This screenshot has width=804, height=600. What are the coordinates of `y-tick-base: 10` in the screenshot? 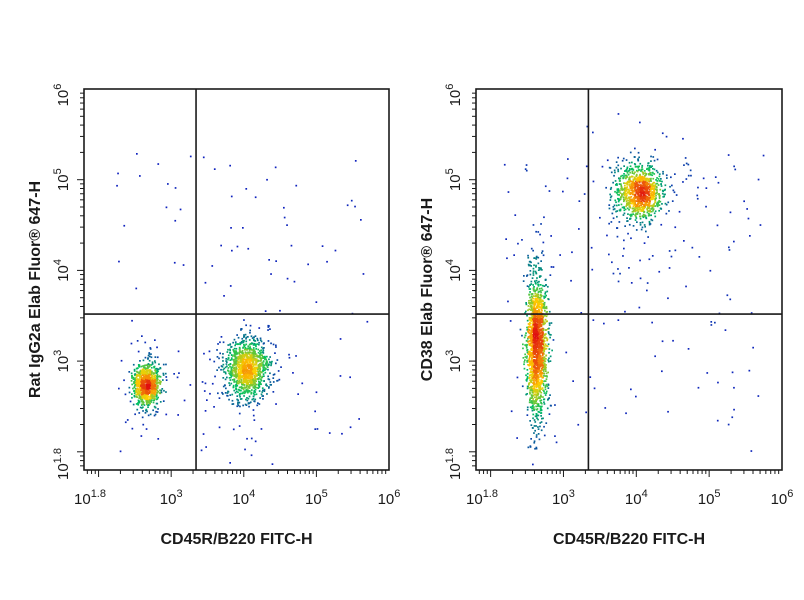 It's located at (63, 471).